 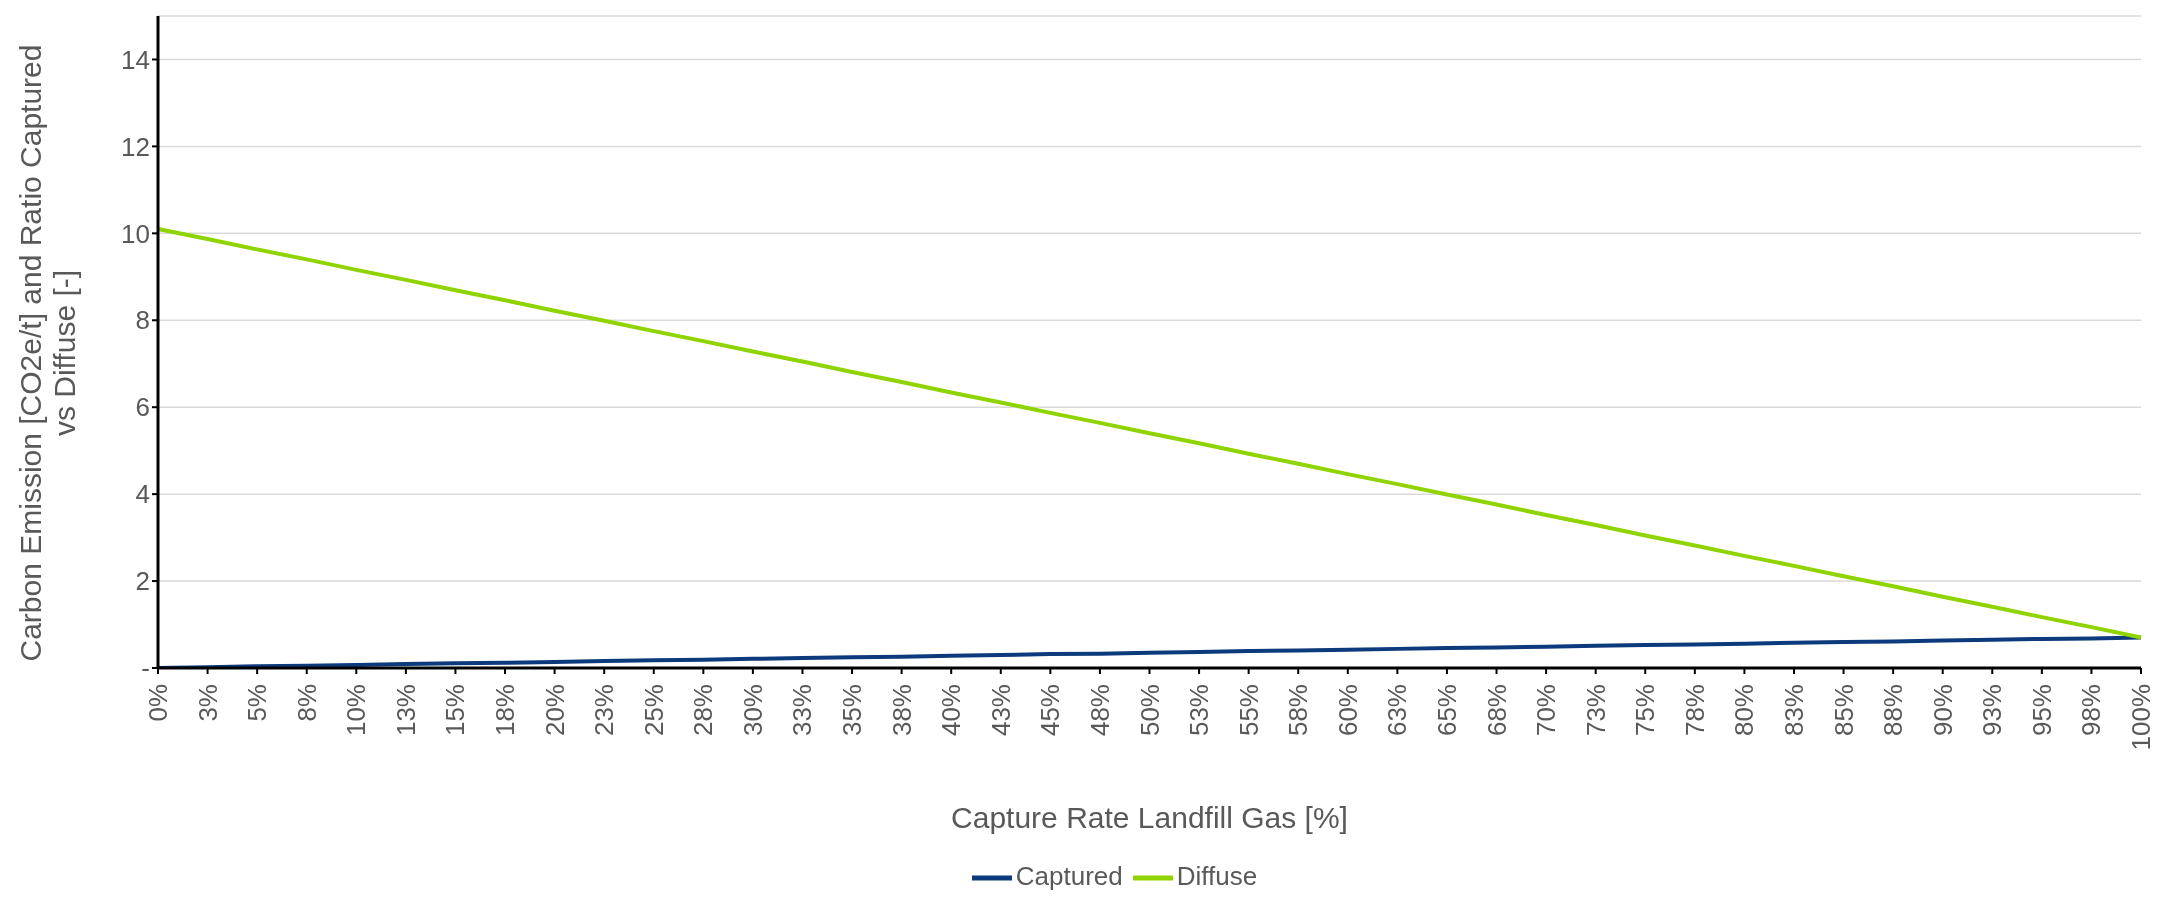 What do you see at coordinates (1217, 875) in the screenshot?
I see `legend-label: Diffuse` at bounding box center [1217, 875].